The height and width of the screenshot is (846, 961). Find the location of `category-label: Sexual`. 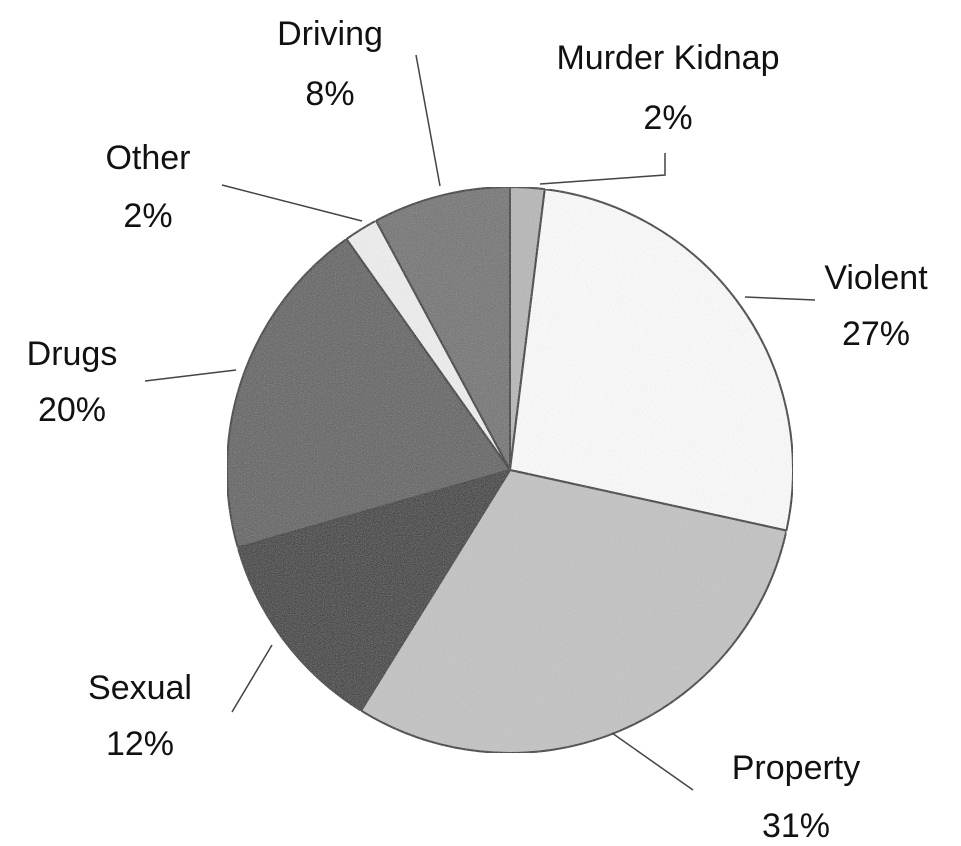

category-label: Sexual is located at coordinates (140, 688).